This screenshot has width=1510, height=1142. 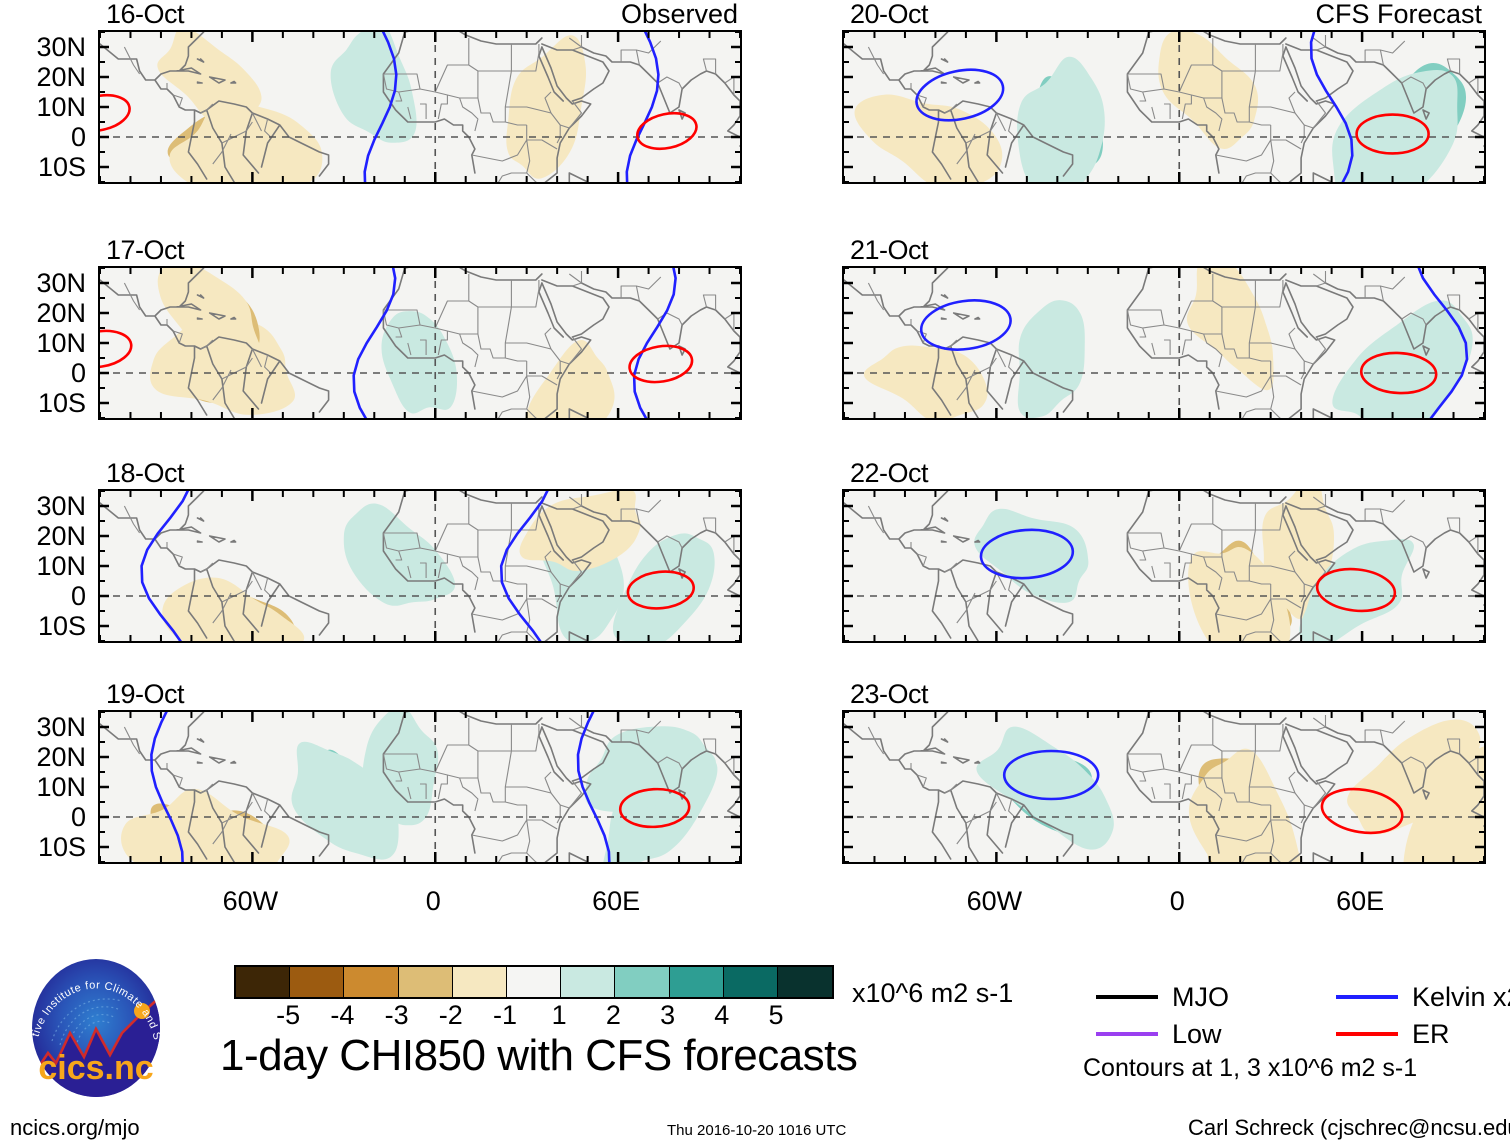 What do you see at coordinates (1398, 14) in the screenshot?
I see `column-header-cfs-forecast: CFS Forecast` at bounding box center [1398, 14].